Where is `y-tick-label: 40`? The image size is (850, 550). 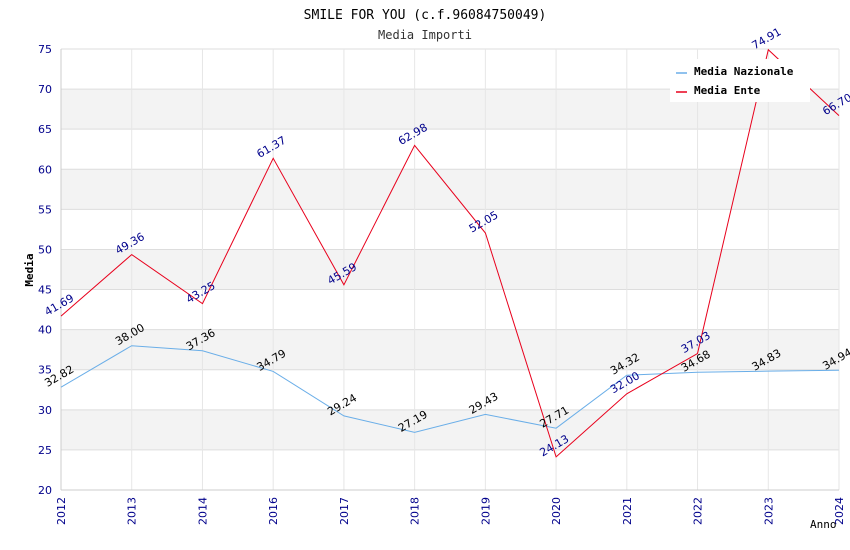
y-tick-label: 40 is located at coordinates (45, 330).